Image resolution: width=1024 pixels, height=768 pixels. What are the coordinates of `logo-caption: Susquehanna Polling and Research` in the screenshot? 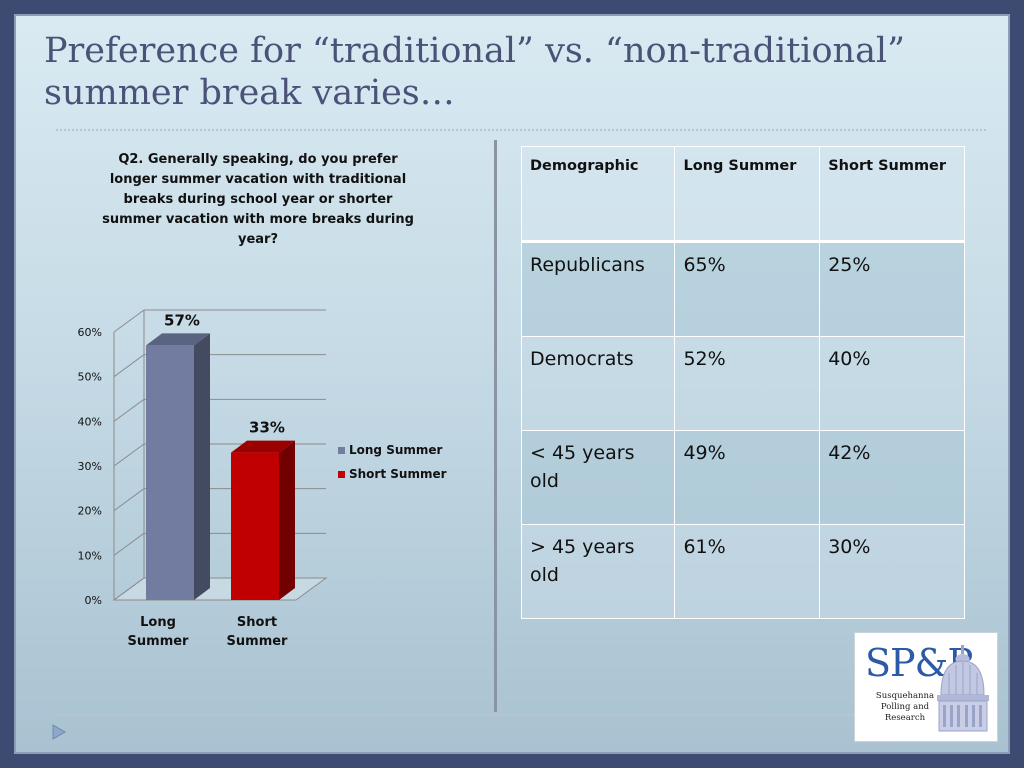 It's located at (905, 707).